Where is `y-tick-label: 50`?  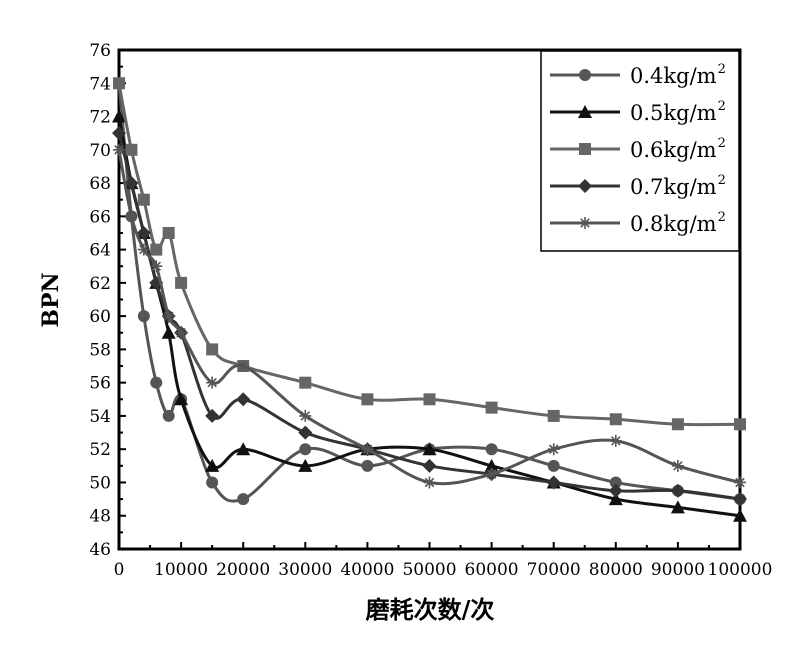
y-tick-label: 50 is located at coordinates (100, 483).